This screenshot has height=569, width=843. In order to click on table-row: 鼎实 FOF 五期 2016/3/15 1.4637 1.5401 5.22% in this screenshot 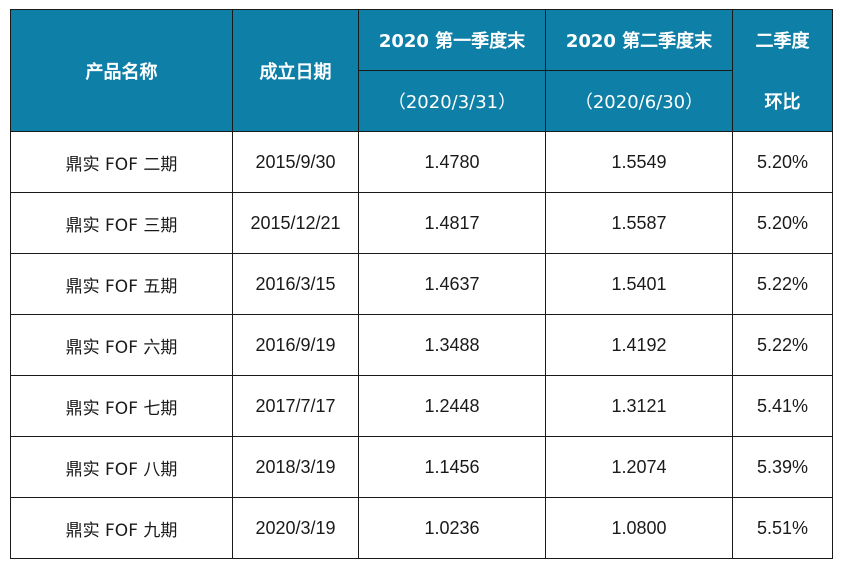, I will do `click(421, 284)`.